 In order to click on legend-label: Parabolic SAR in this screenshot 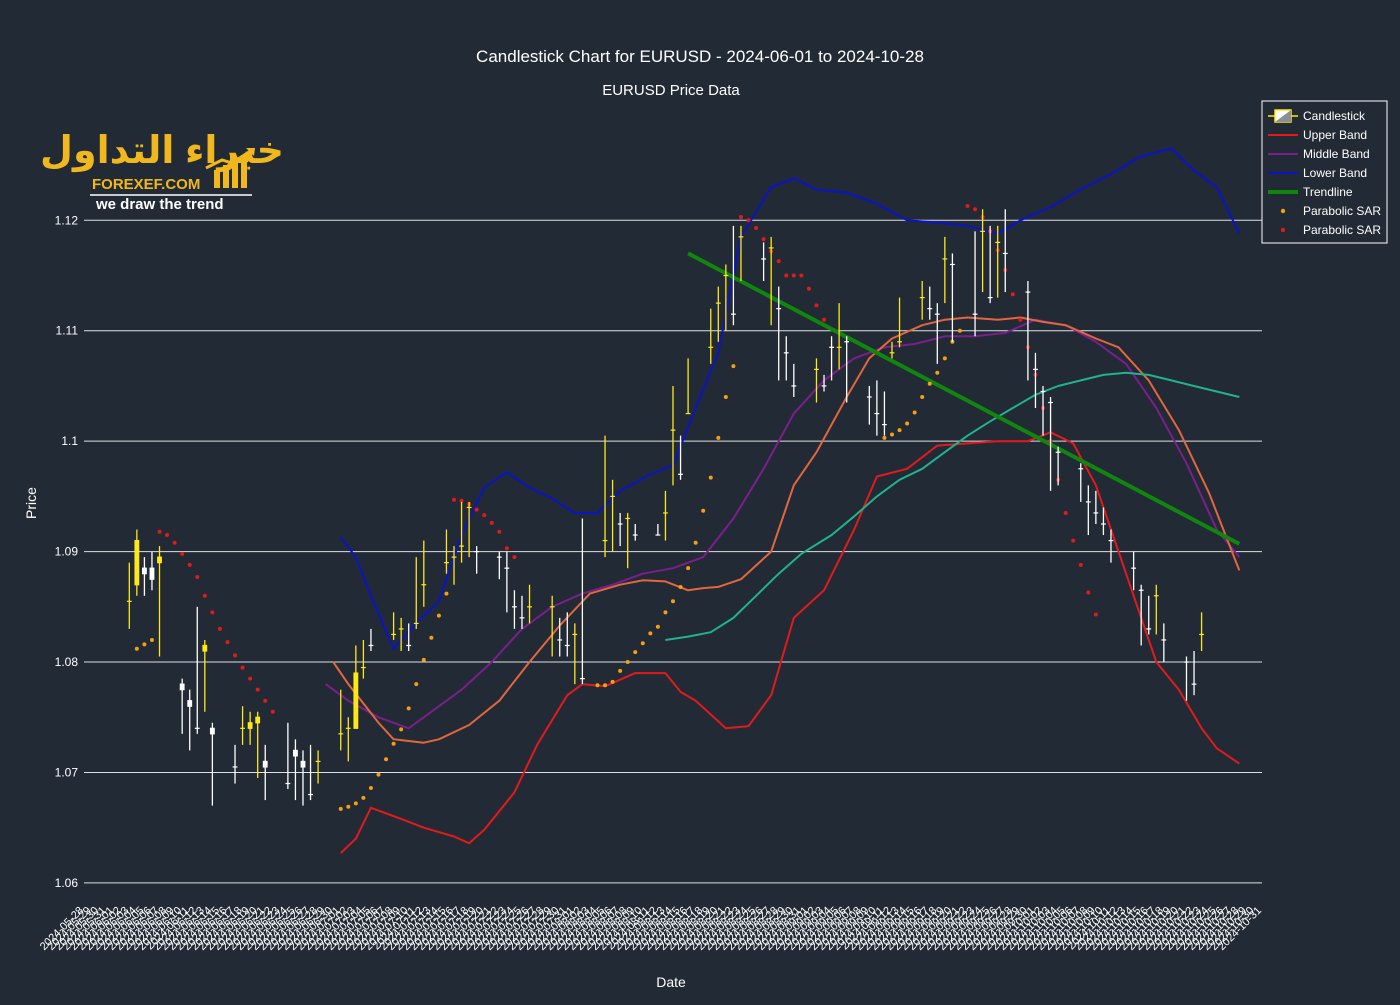, I will do `click(1342, 230)`.